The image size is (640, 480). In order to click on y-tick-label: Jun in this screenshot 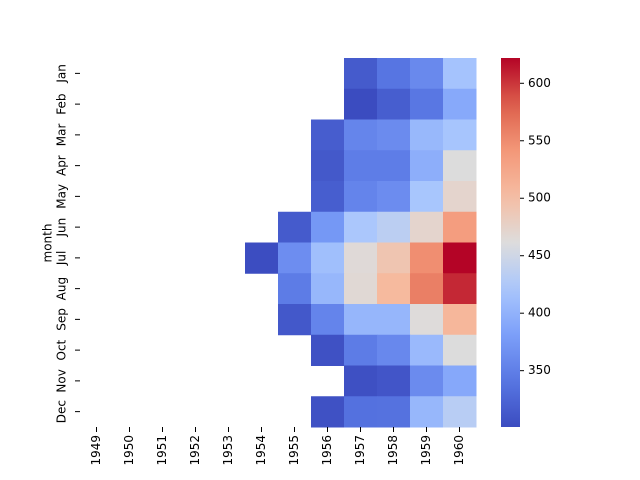, I will do `click(62, 228)`.